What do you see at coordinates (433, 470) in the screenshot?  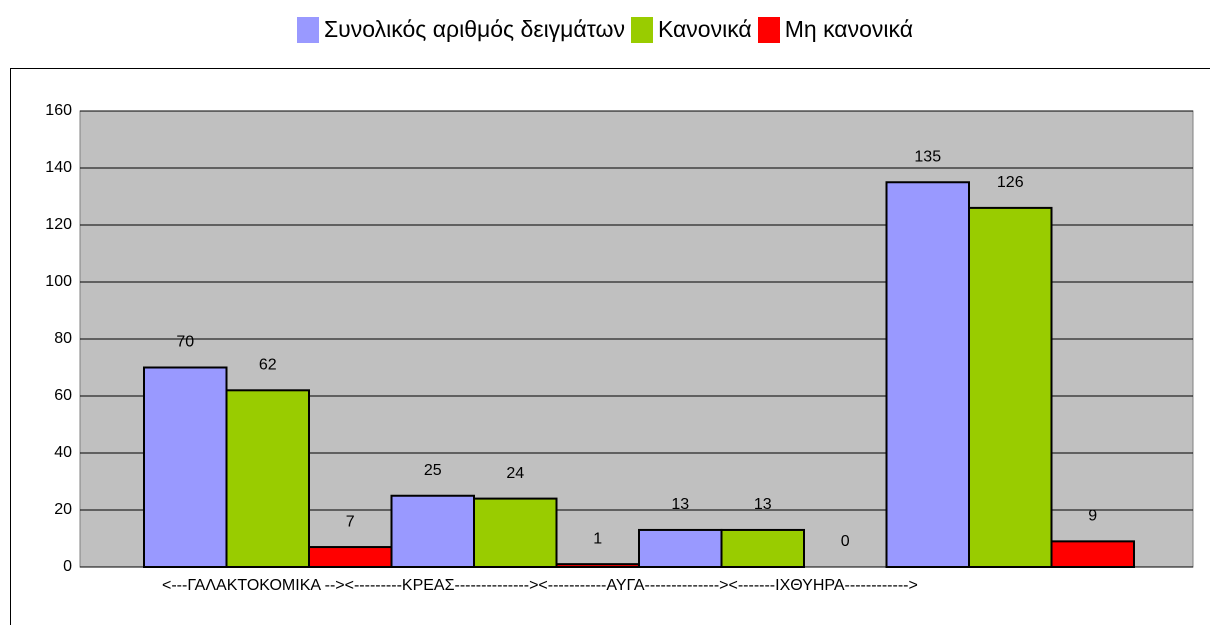 I see `value-label: 25` at bounding box center [433, 470].